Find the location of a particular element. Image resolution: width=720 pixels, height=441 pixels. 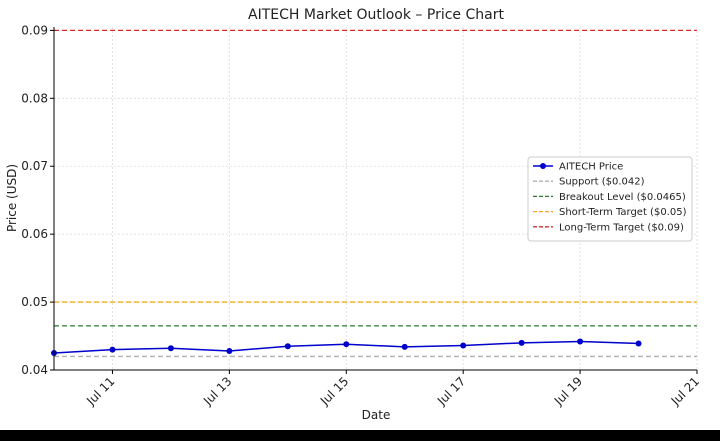

x-tick-label: Jul 19 is located at coordinates (568, 391).